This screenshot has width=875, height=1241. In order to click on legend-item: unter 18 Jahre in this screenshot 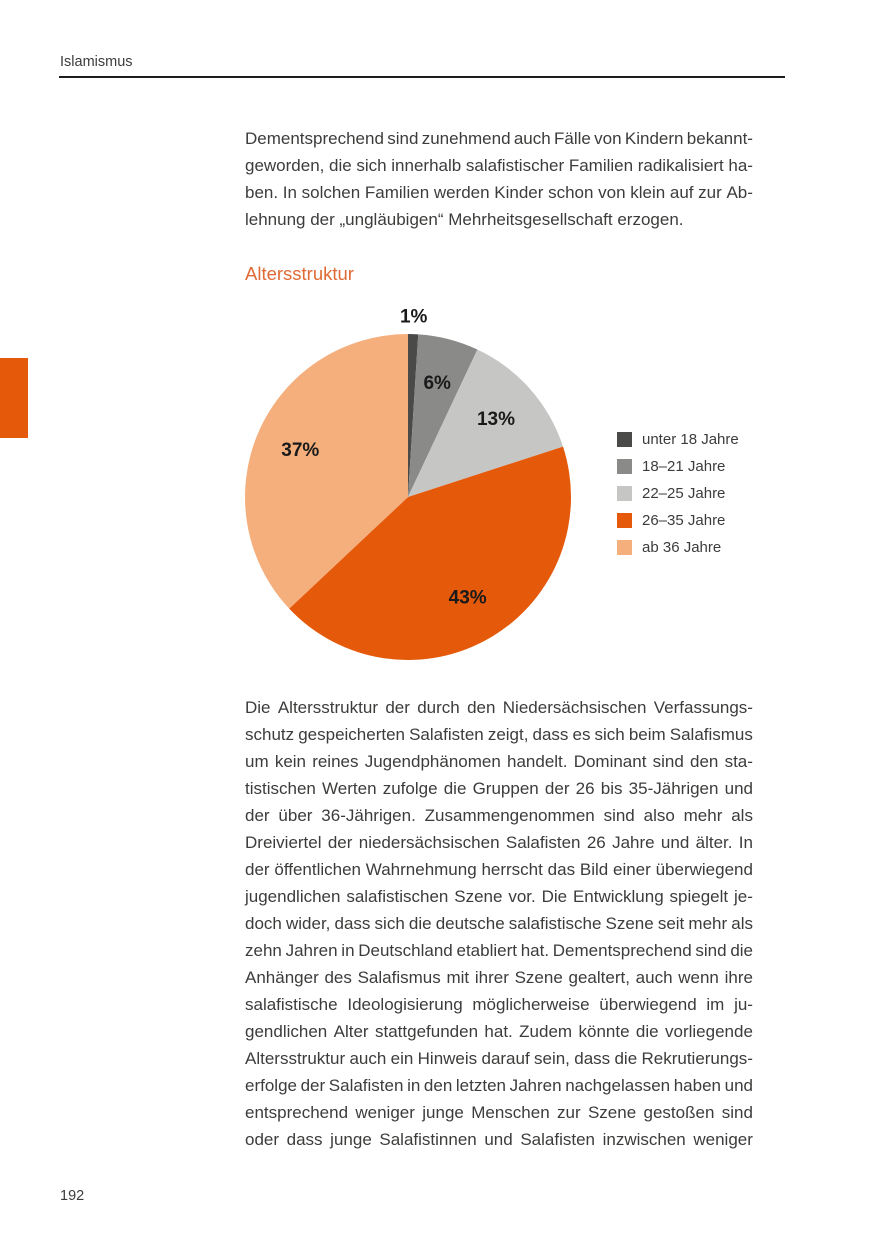, I will do `click(678, 439)`.